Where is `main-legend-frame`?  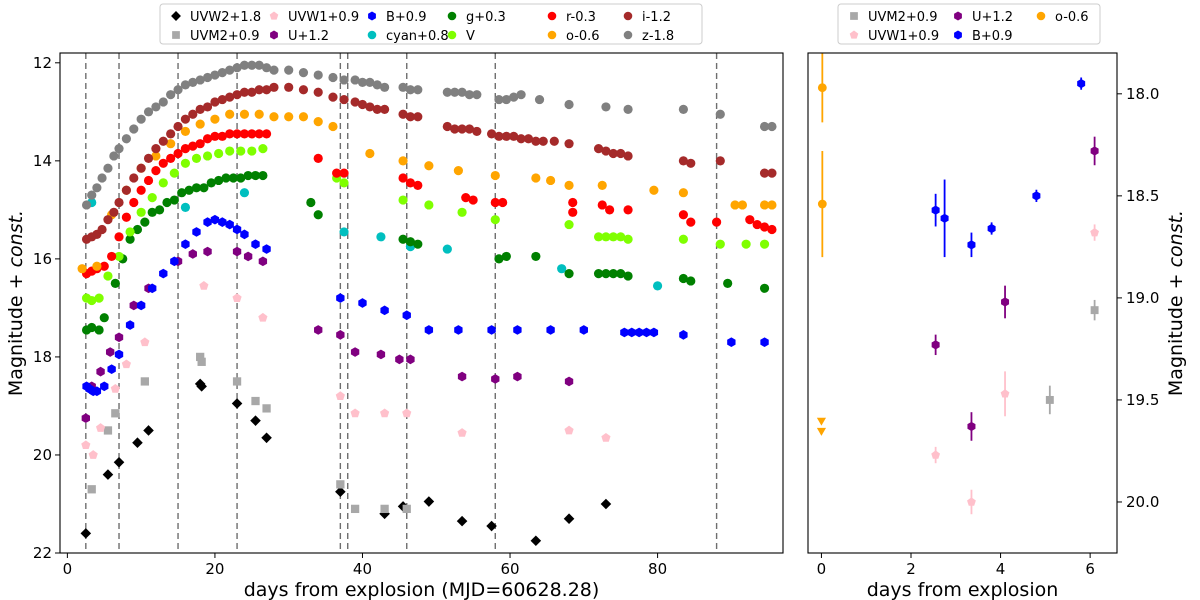
main-legend-frame is located at coordinates (431, 24).